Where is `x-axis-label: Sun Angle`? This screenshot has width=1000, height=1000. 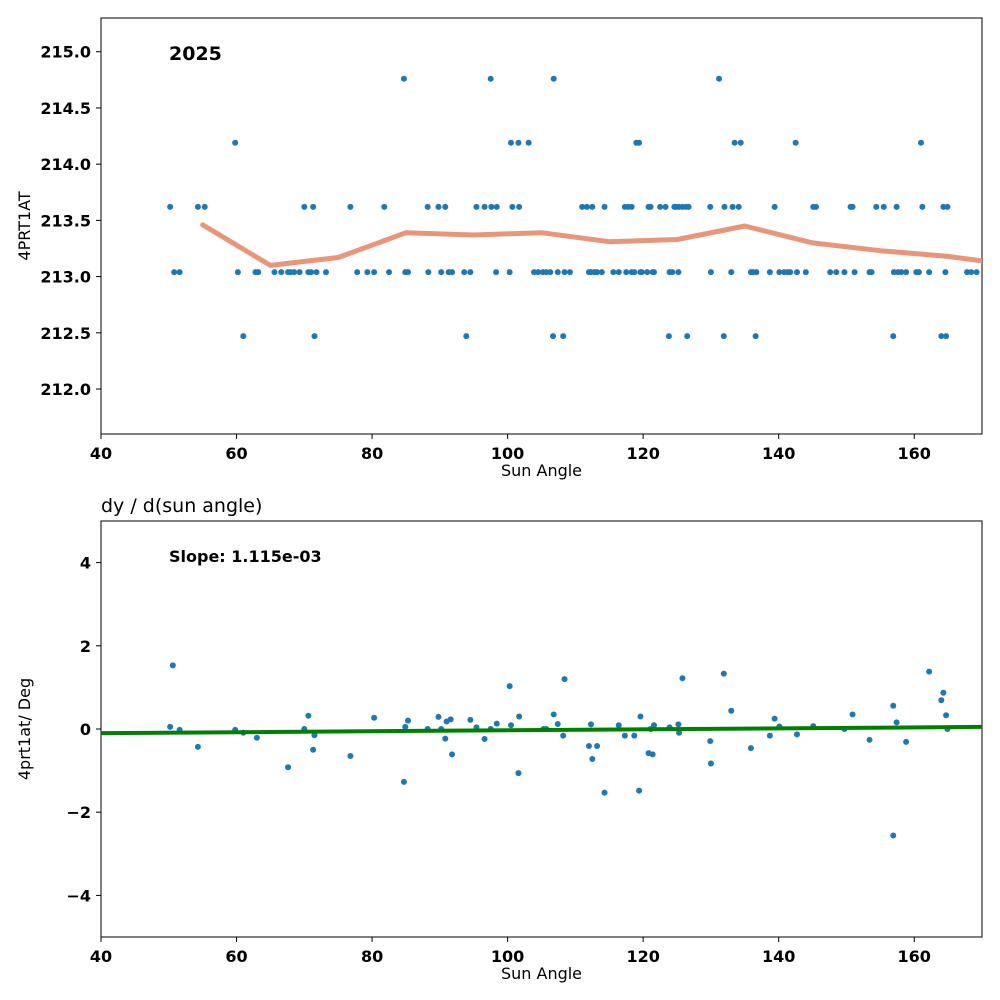
x-axis-label: Sun Angle is located at coordinates (541, 470).